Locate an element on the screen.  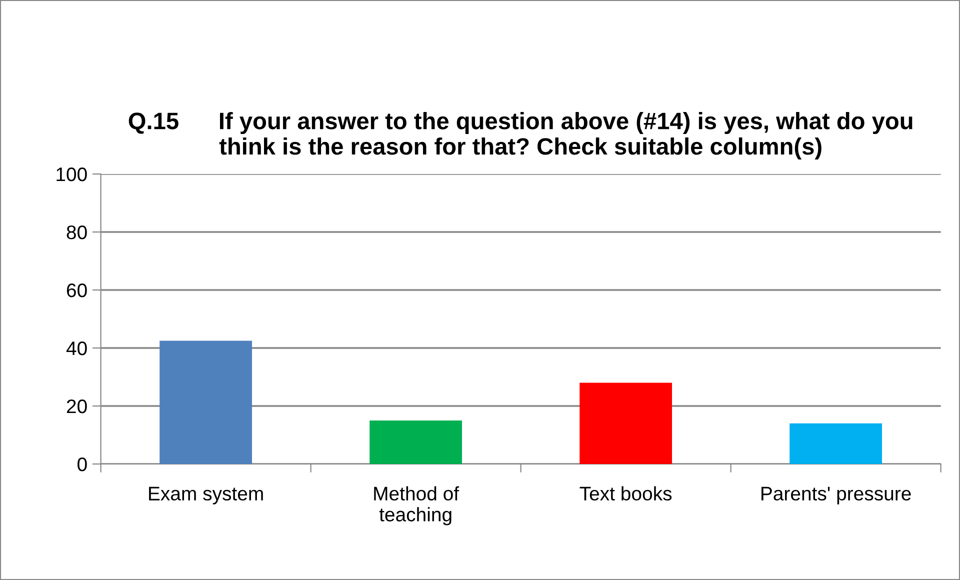
y-tick-label: 20 is located at coordinates (76, 406).